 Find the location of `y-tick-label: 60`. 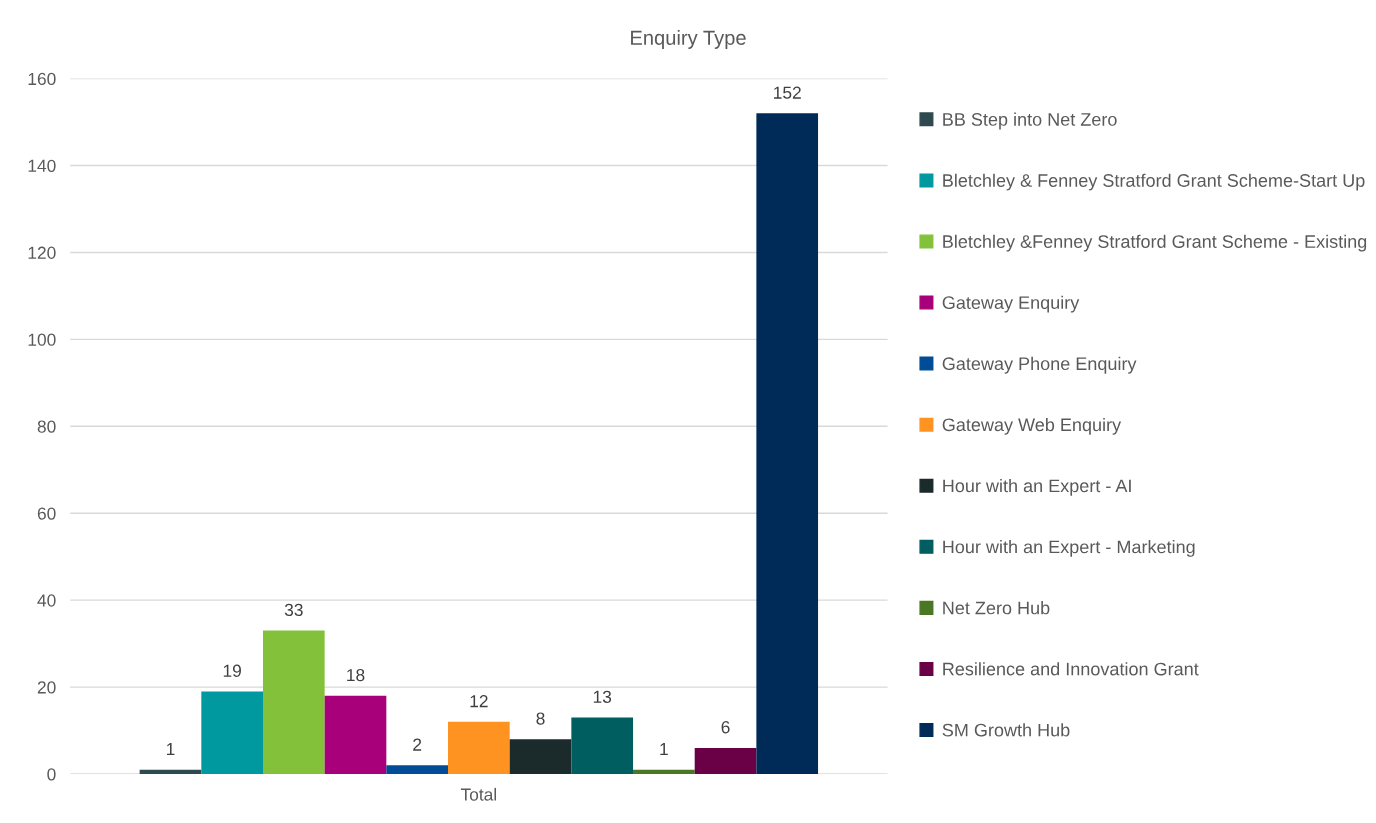

y-tick-label: 60 is located at coordinates (46, 513).